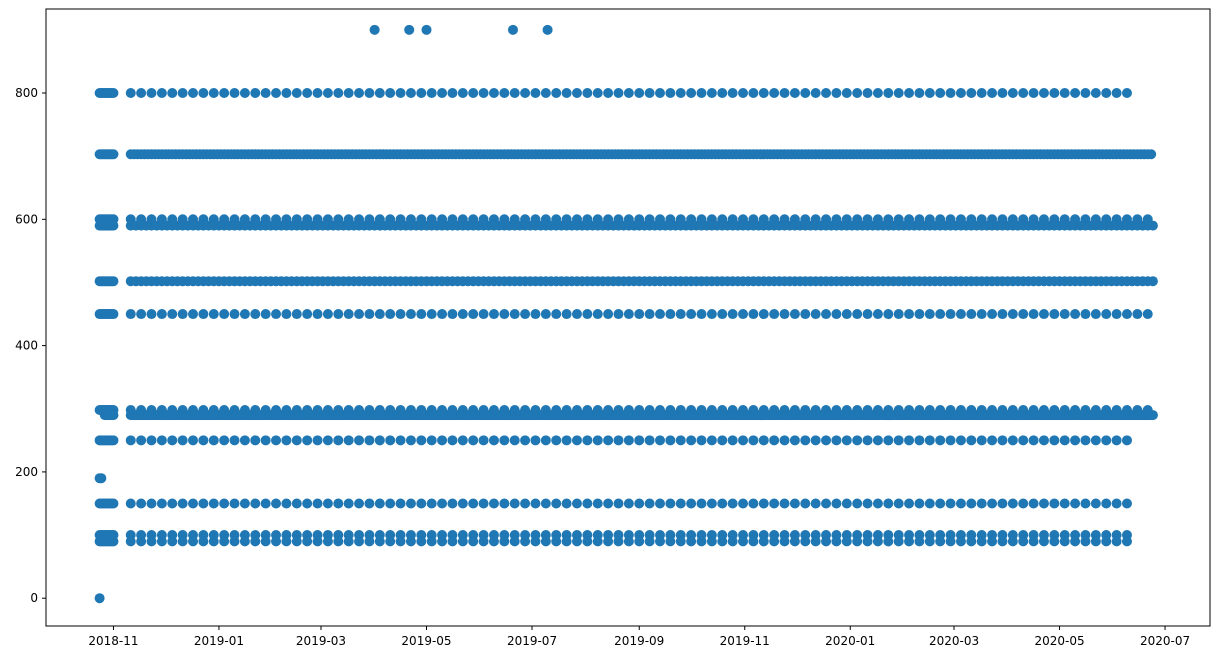 The height and width of the screenshot is (659, 1218). Describe the element at coordinates (99, 598) in the screenshot. I see `data-point-extra` at that location.